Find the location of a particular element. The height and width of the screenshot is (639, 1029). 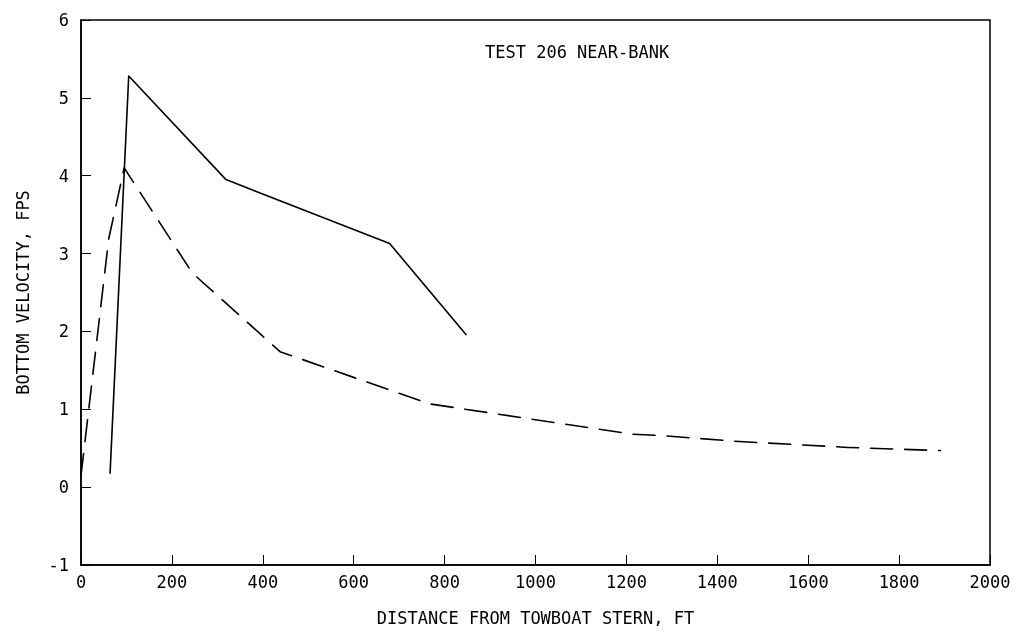

y-tick-label: 3 is located at coordinates (63, 253).